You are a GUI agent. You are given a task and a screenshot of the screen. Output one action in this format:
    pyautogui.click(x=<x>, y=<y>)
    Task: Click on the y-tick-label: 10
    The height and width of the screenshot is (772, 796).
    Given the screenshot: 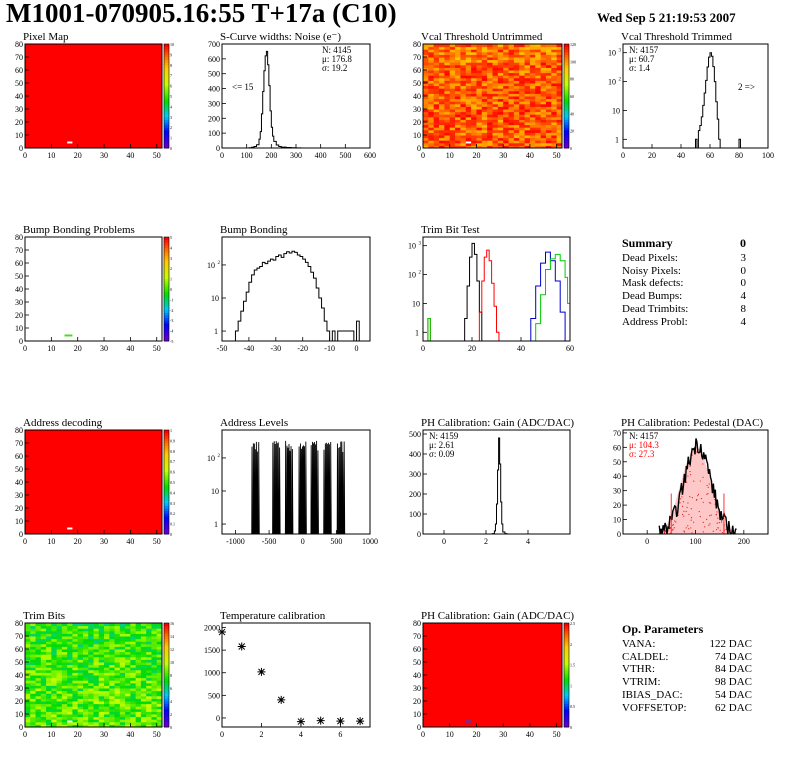 What is the action you would take?
    pyautogui.click(x=19, y=135)
    